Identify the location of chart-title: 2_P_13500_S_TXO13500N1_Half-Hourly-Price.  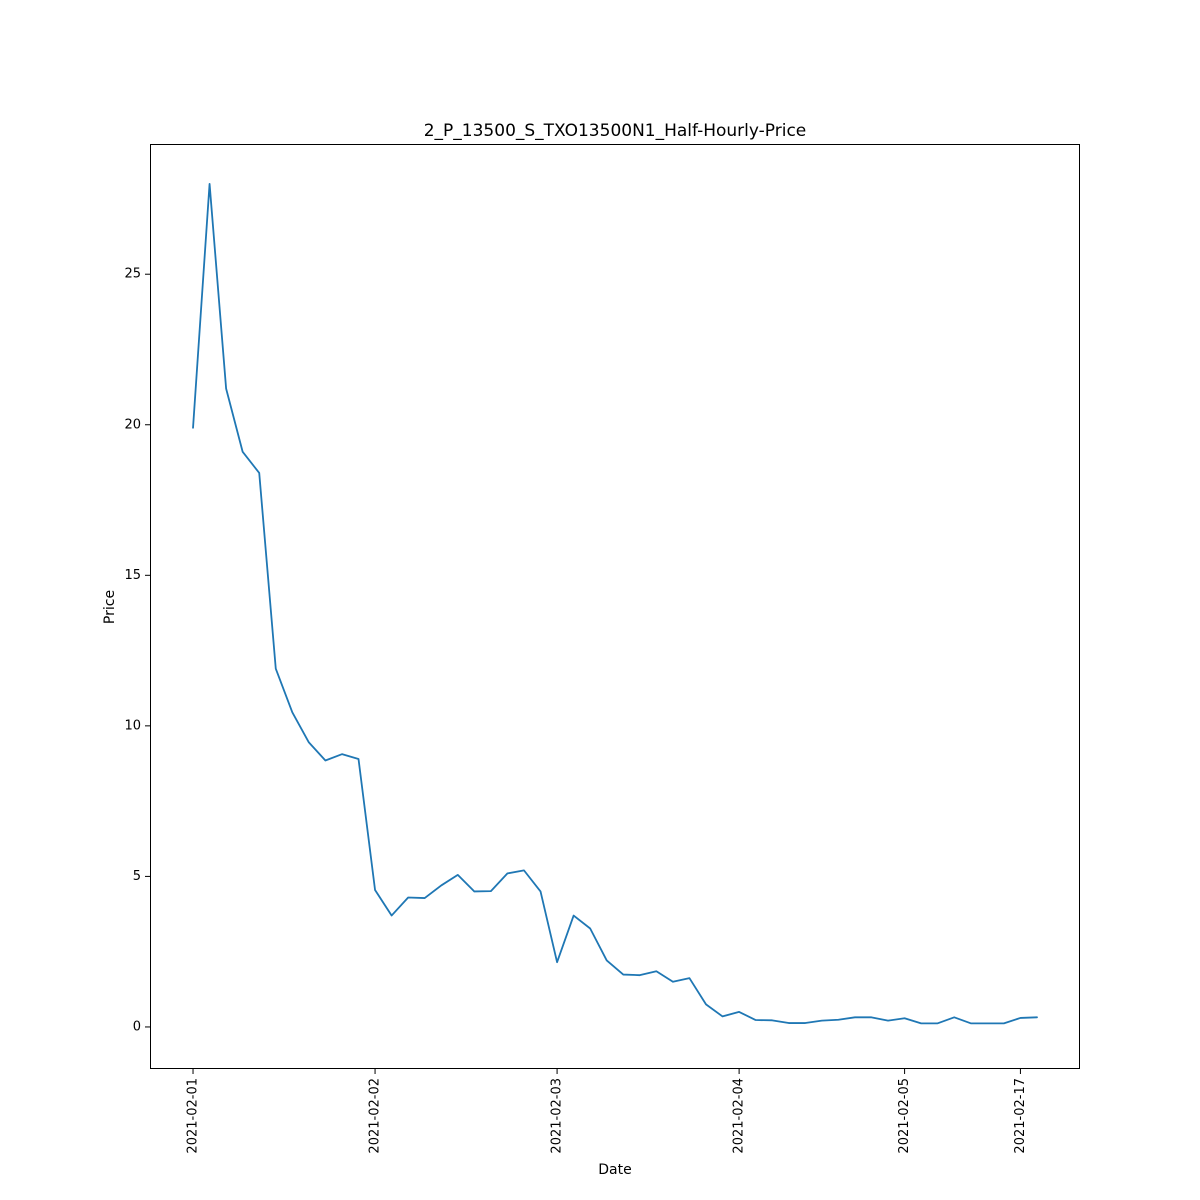
(615, 131).